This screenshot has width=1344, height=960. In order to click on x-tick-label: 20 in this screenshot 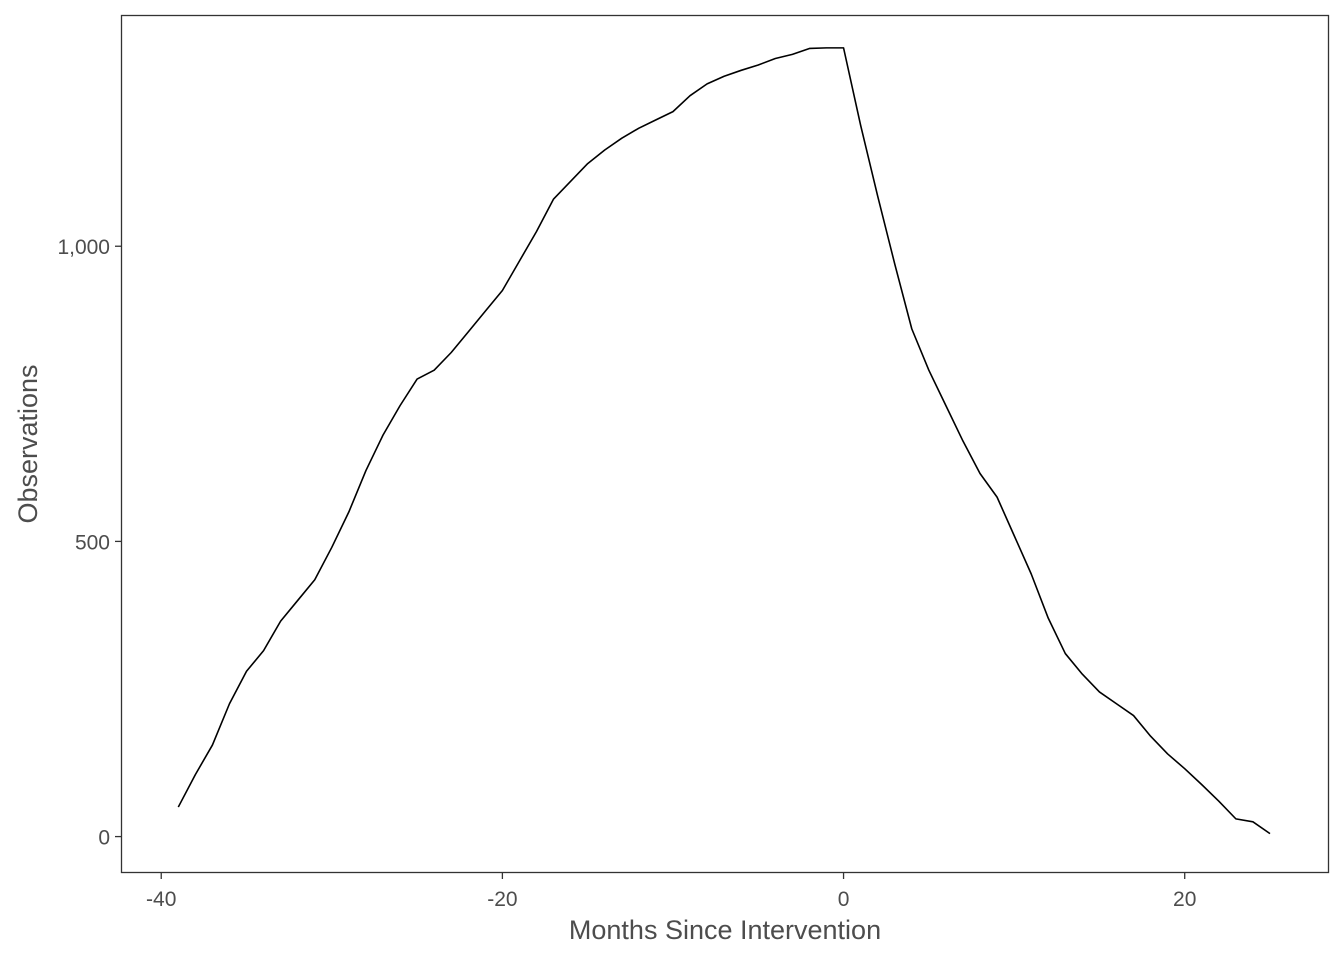, I will do `click(1184, 899)`.